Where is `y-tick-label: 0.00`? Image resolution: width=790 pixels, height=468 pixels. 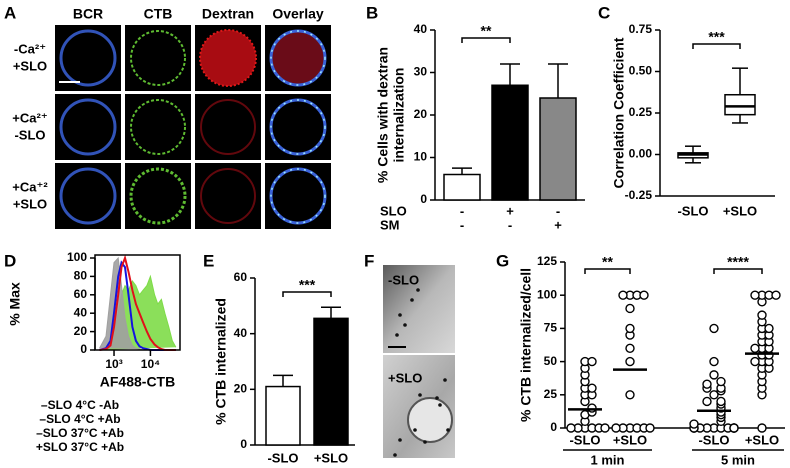
y-tick-label: 0.00 is located at coordinates (641, 154).